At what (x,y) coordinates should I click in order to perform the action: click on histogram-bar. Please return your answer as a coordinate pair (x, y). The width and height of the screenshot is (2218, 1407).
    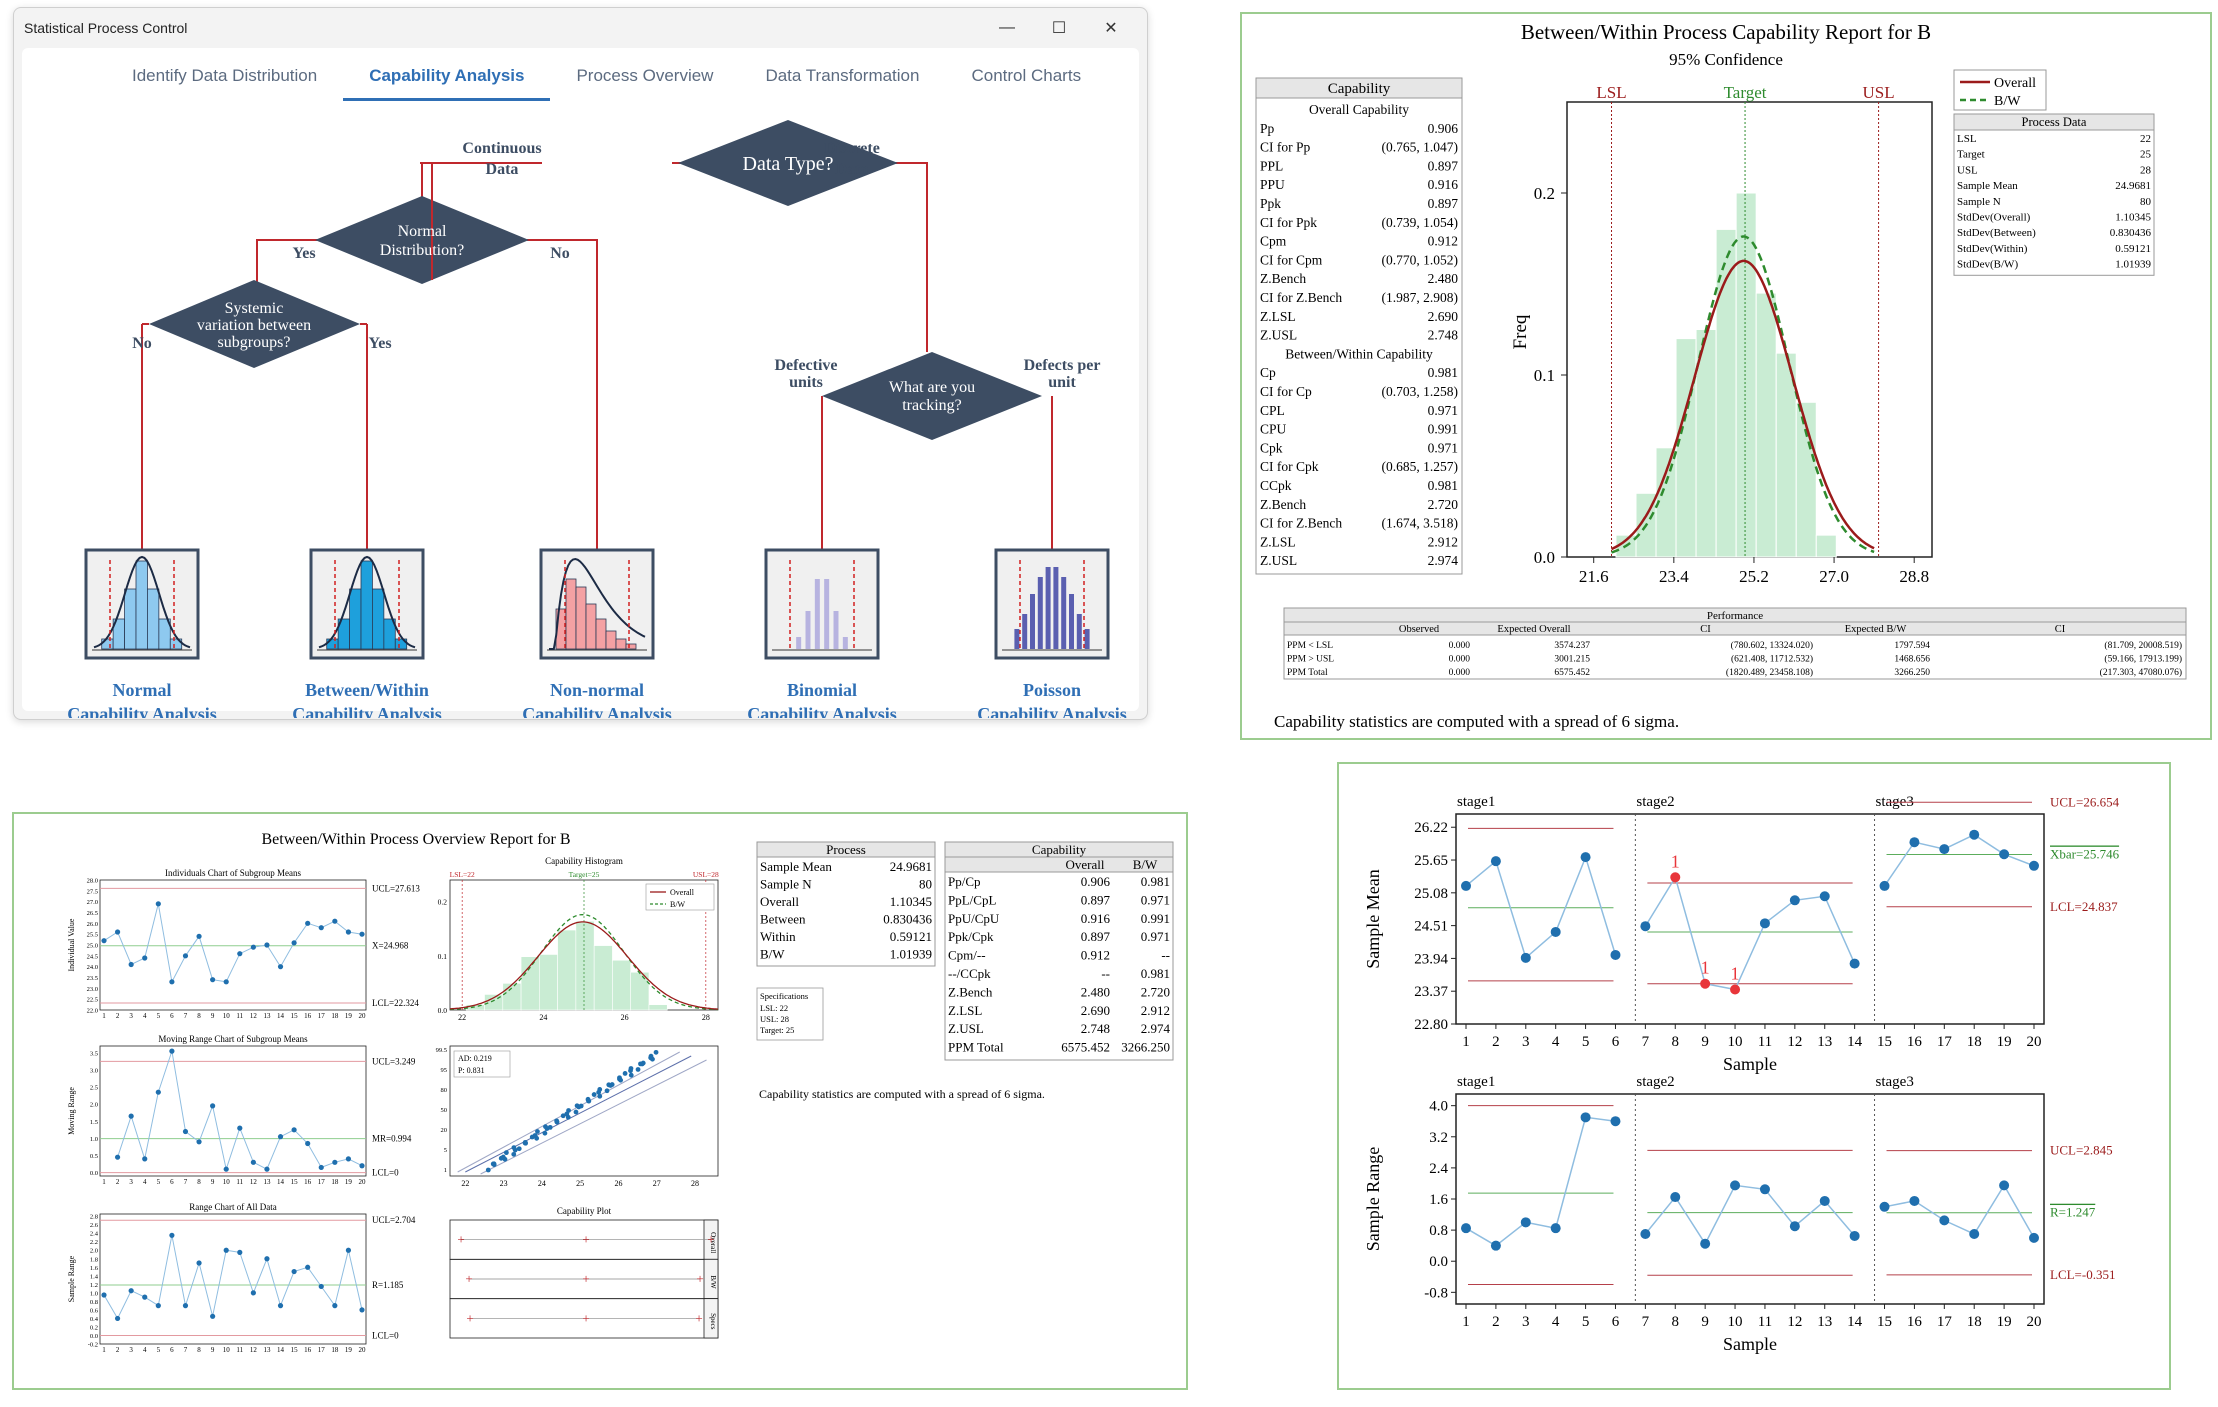
    Looking at the image, I should click on (658, 1007).